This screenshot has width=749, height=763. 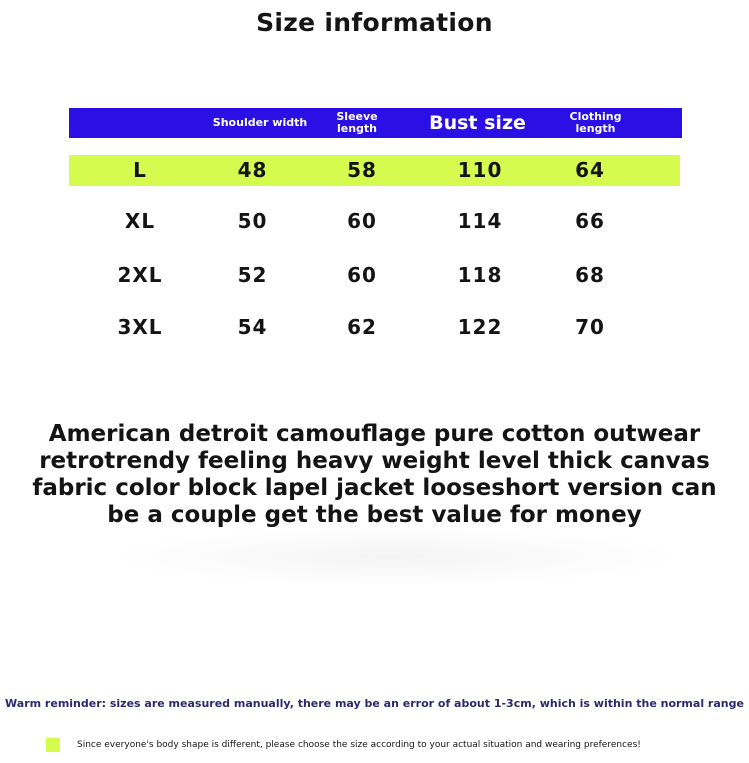 I want to click on shoulder-value: 54, so click(x=252, y=327).